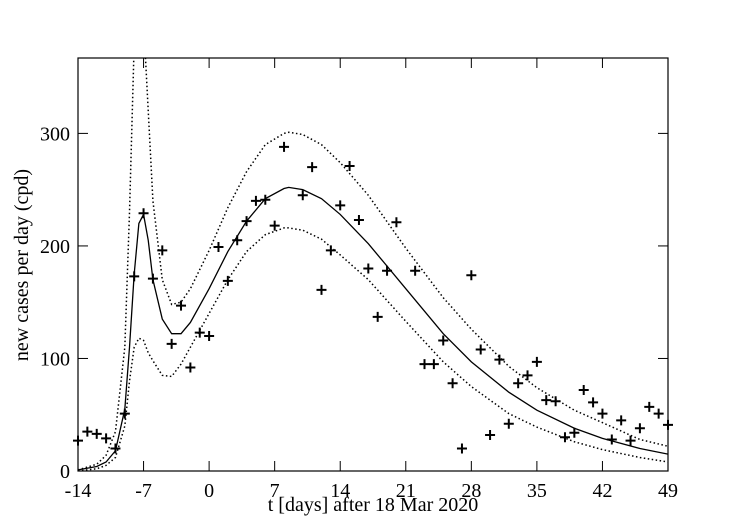 The width and height of the screenshot is (747, 524). I want to click on y-tick-label: 100, so click(55, 359).